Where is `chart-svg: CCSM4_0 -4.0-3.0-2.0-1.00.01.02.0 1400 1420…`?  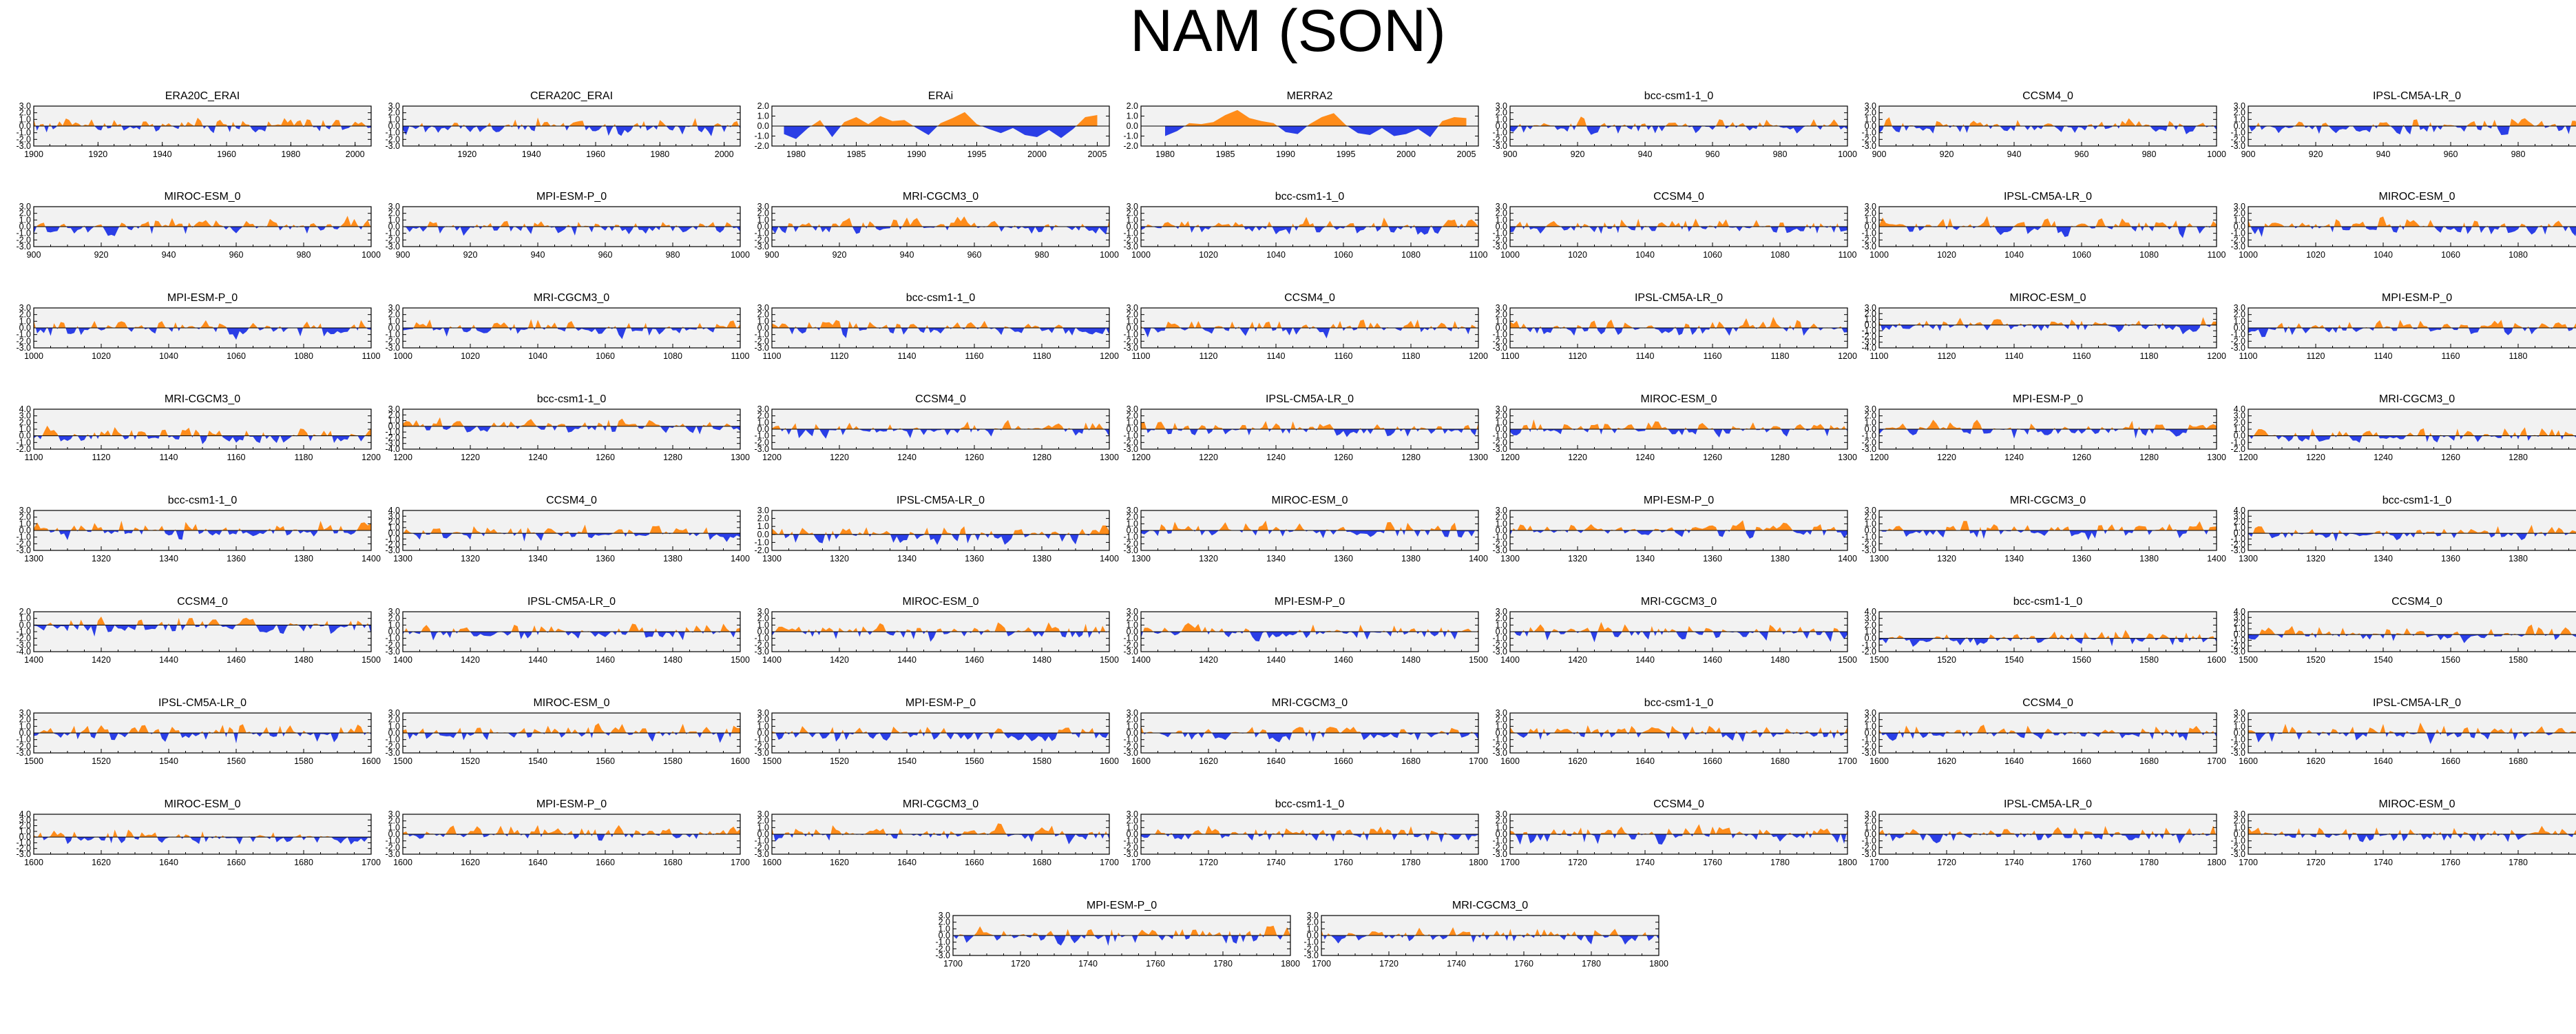
chart-svg: CCSM4_0 -4.0-3.0-2.0-1.00.01.02.0 1400 1420… is located at coordinates (198, 630).